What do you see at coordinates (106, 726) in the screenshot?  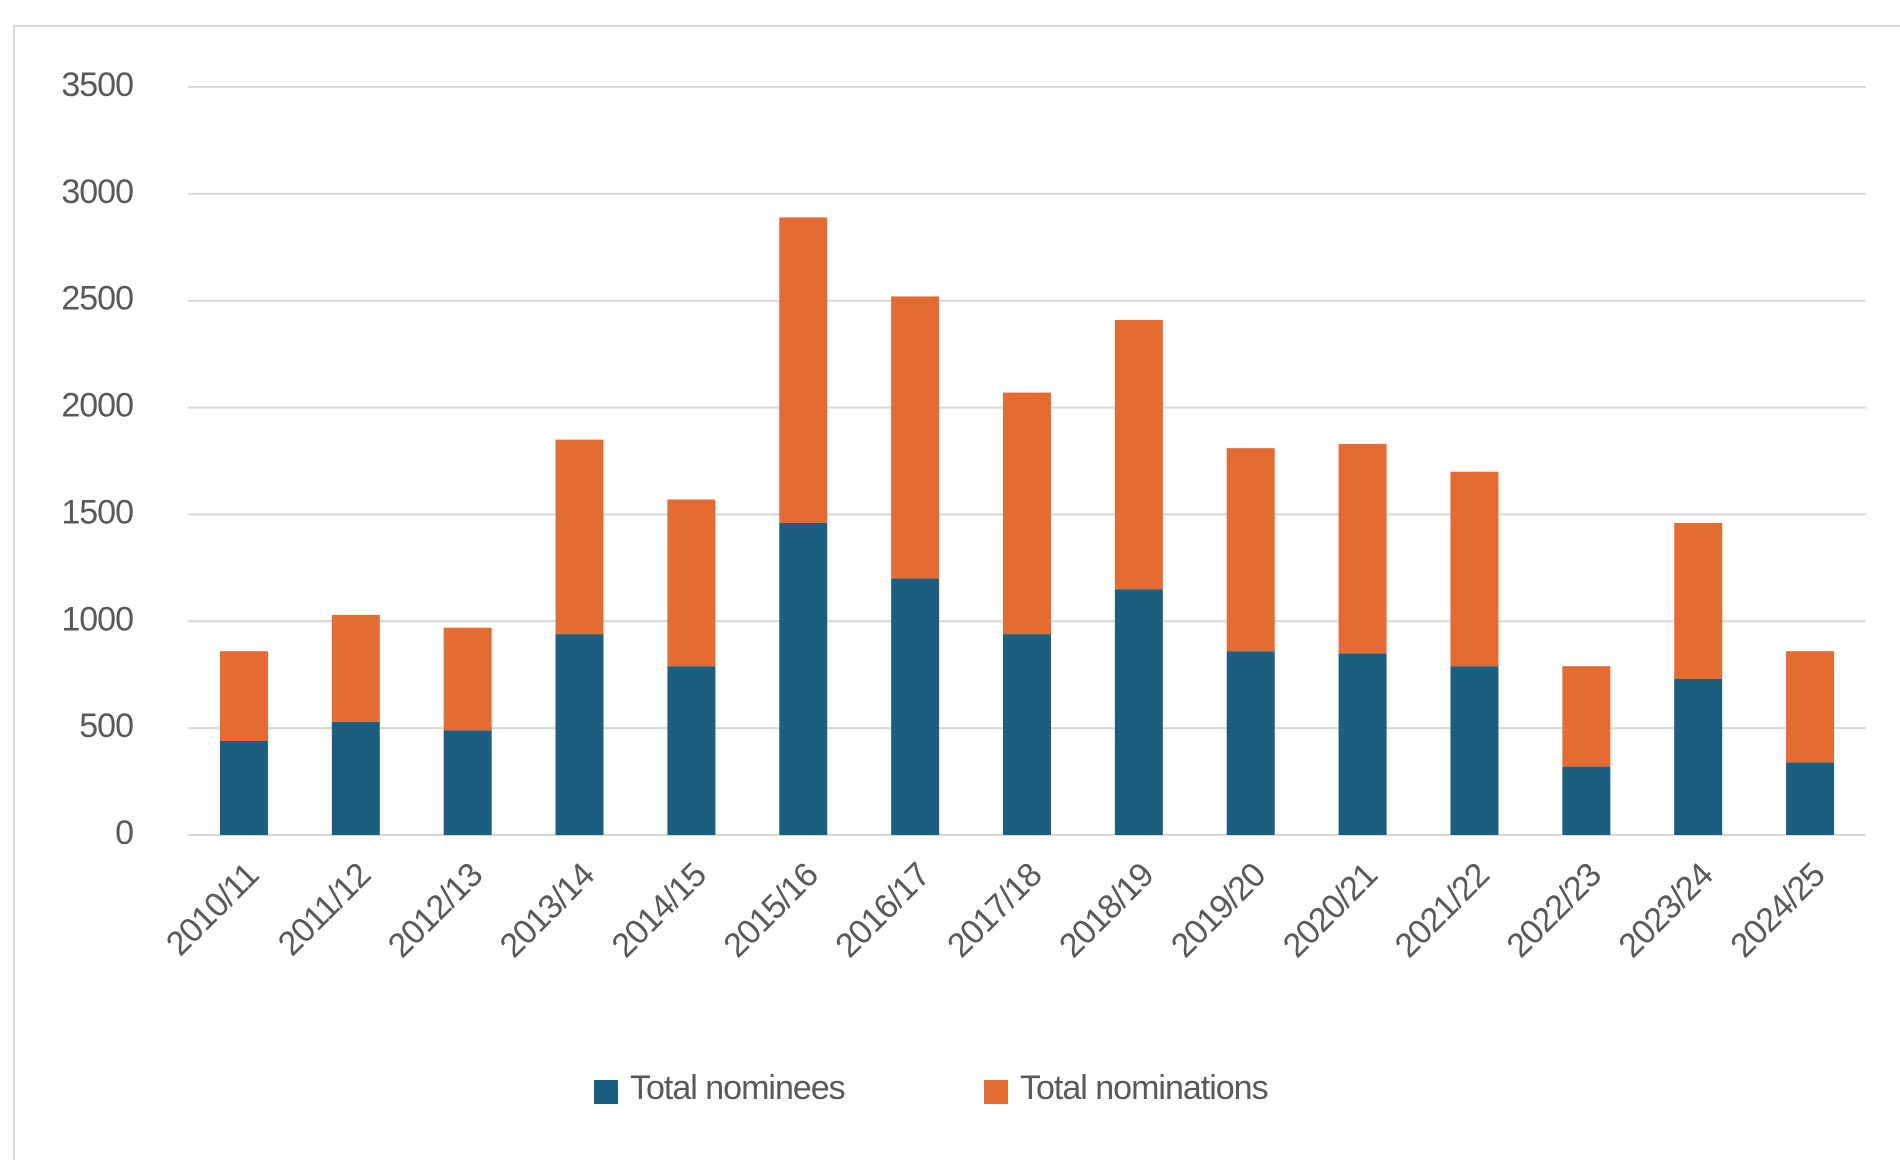 I see `y-tick-label: 500` at bounding box center [106, 726].